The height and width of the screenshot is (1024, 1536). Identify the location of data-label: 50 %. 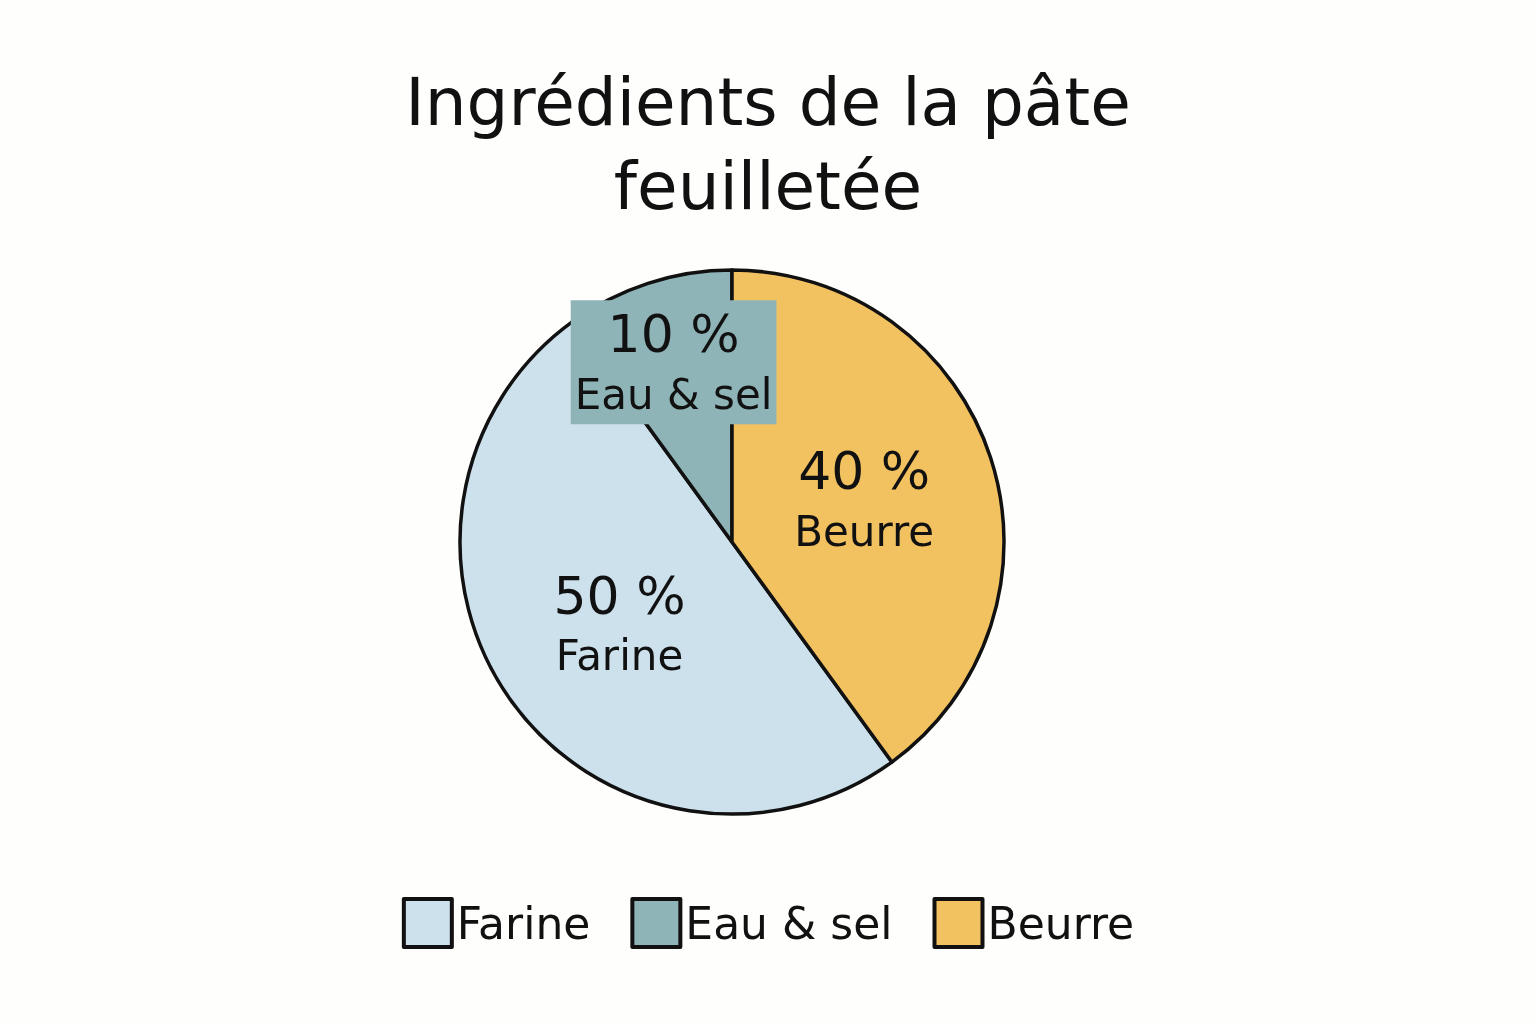
(619, 595).